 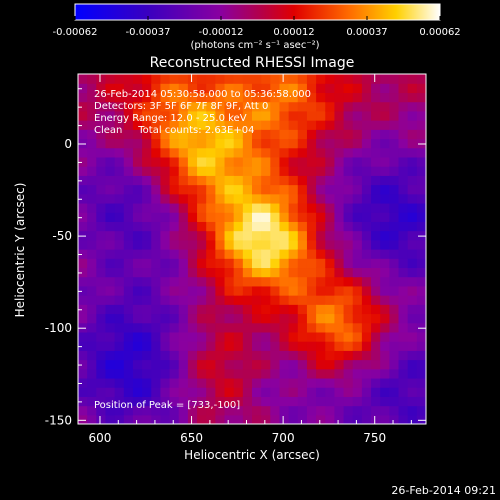 I want to click on colorbar-tick: 0.00012, so click(x=294, y=27).